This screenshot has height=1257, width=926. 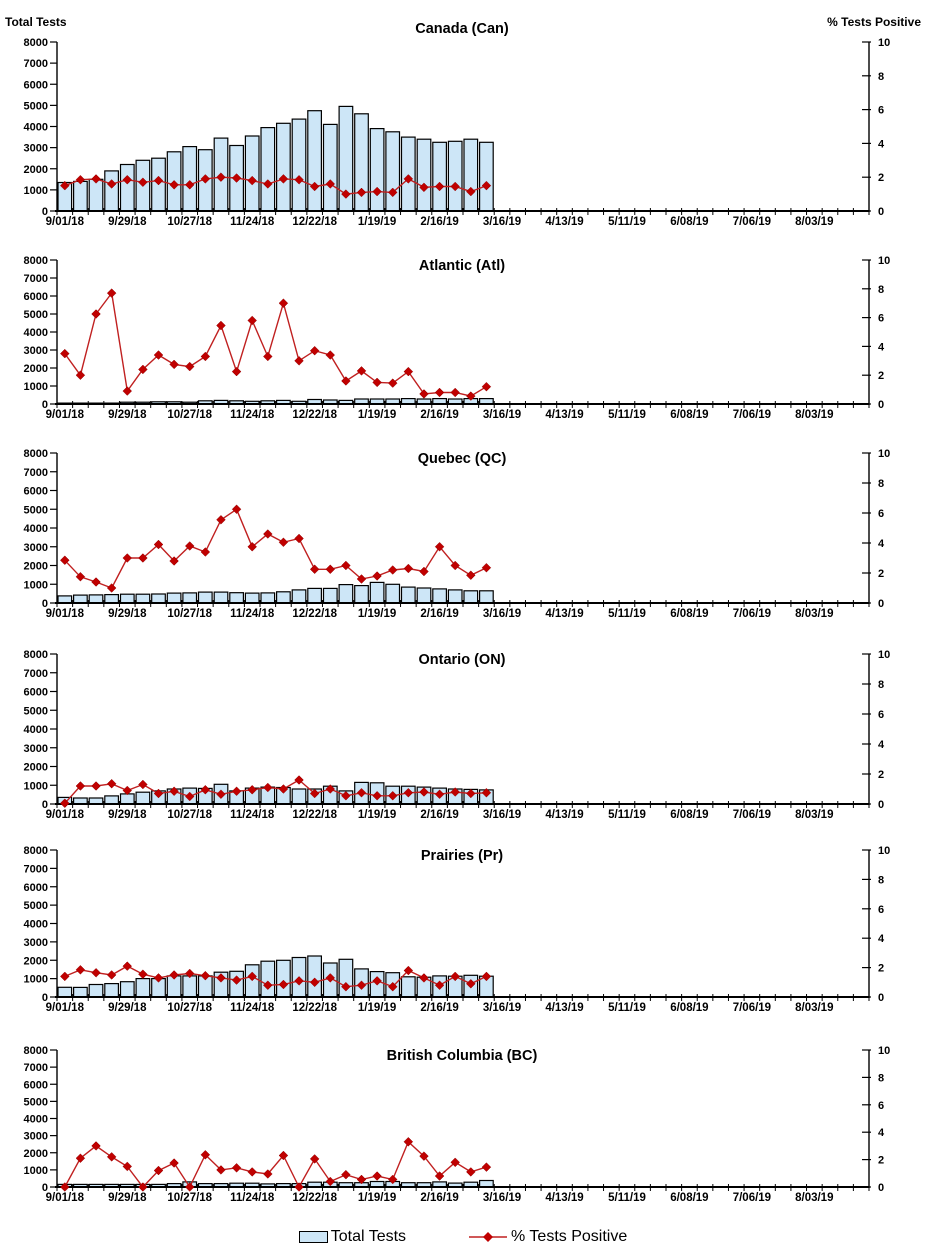 I want to click on chart-title: Canada (Can), so click(x=462, y=29).